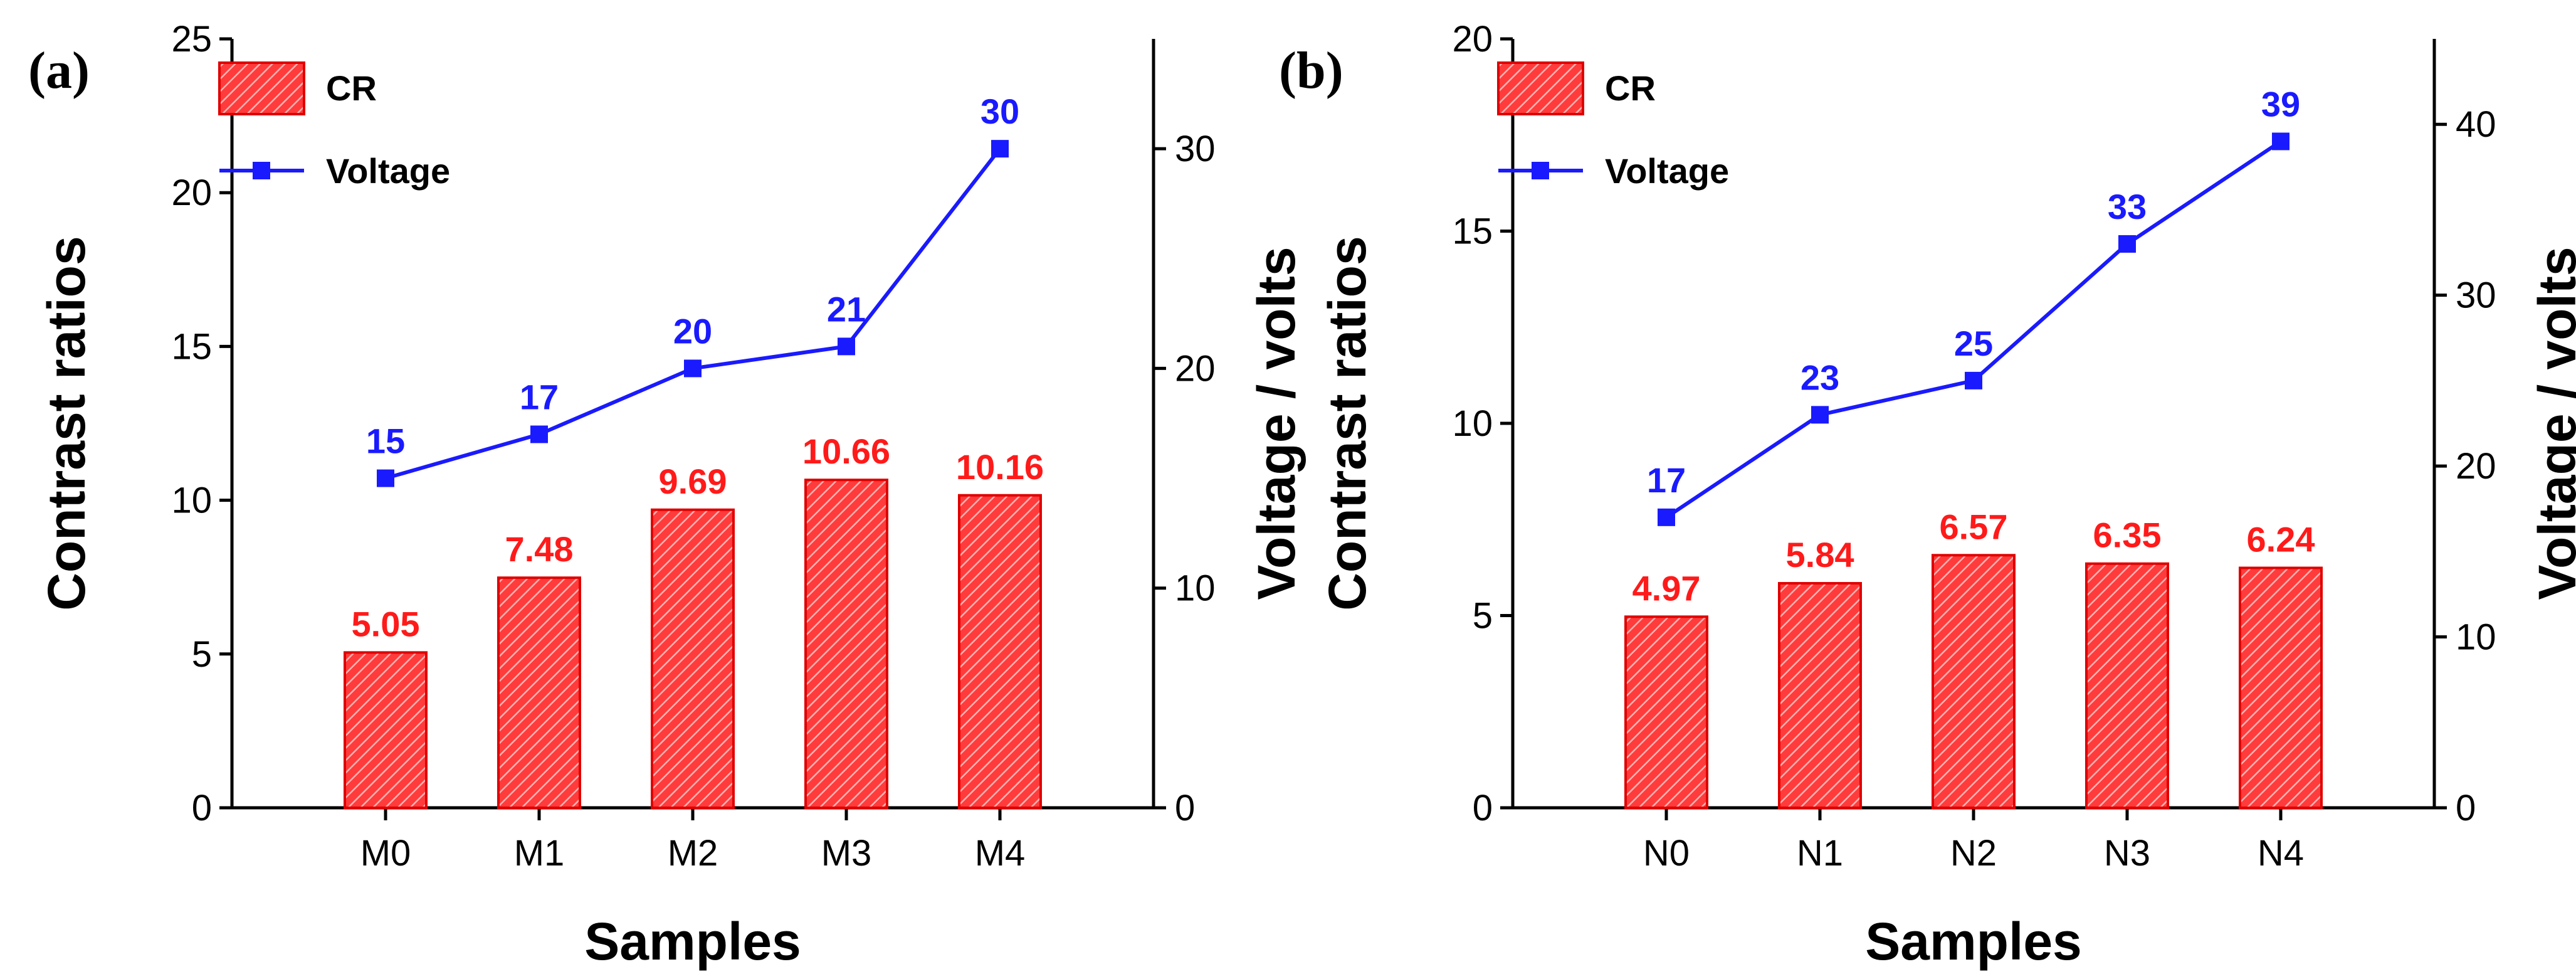 The width and height of the screenshot is (2576, 979). Describe the element at coordinates (539, 549) in the screenshot. I see `bar-data-label: 7.48` at that location.